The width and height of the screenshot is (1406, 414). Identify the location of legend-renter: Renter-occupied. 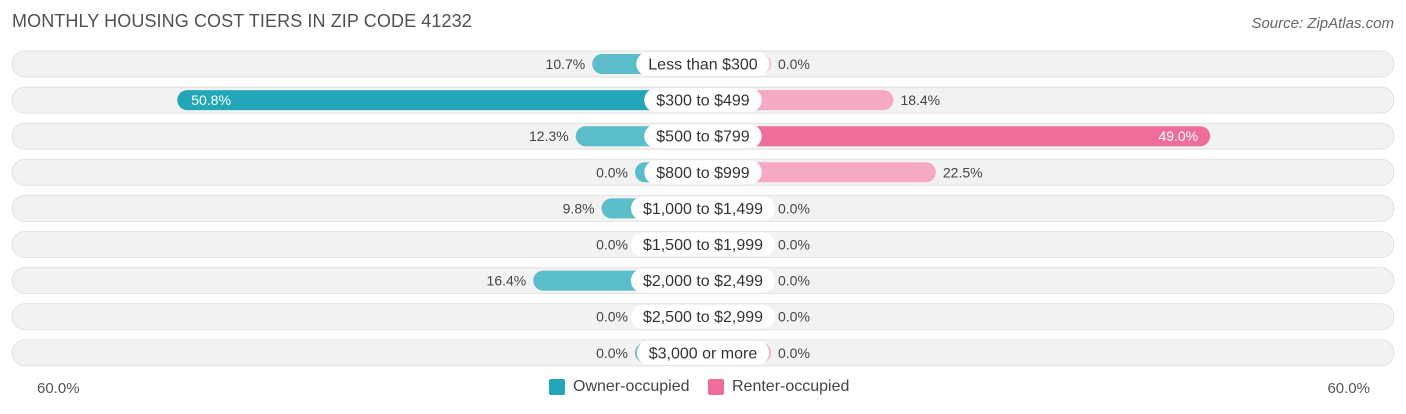
(778, 387).